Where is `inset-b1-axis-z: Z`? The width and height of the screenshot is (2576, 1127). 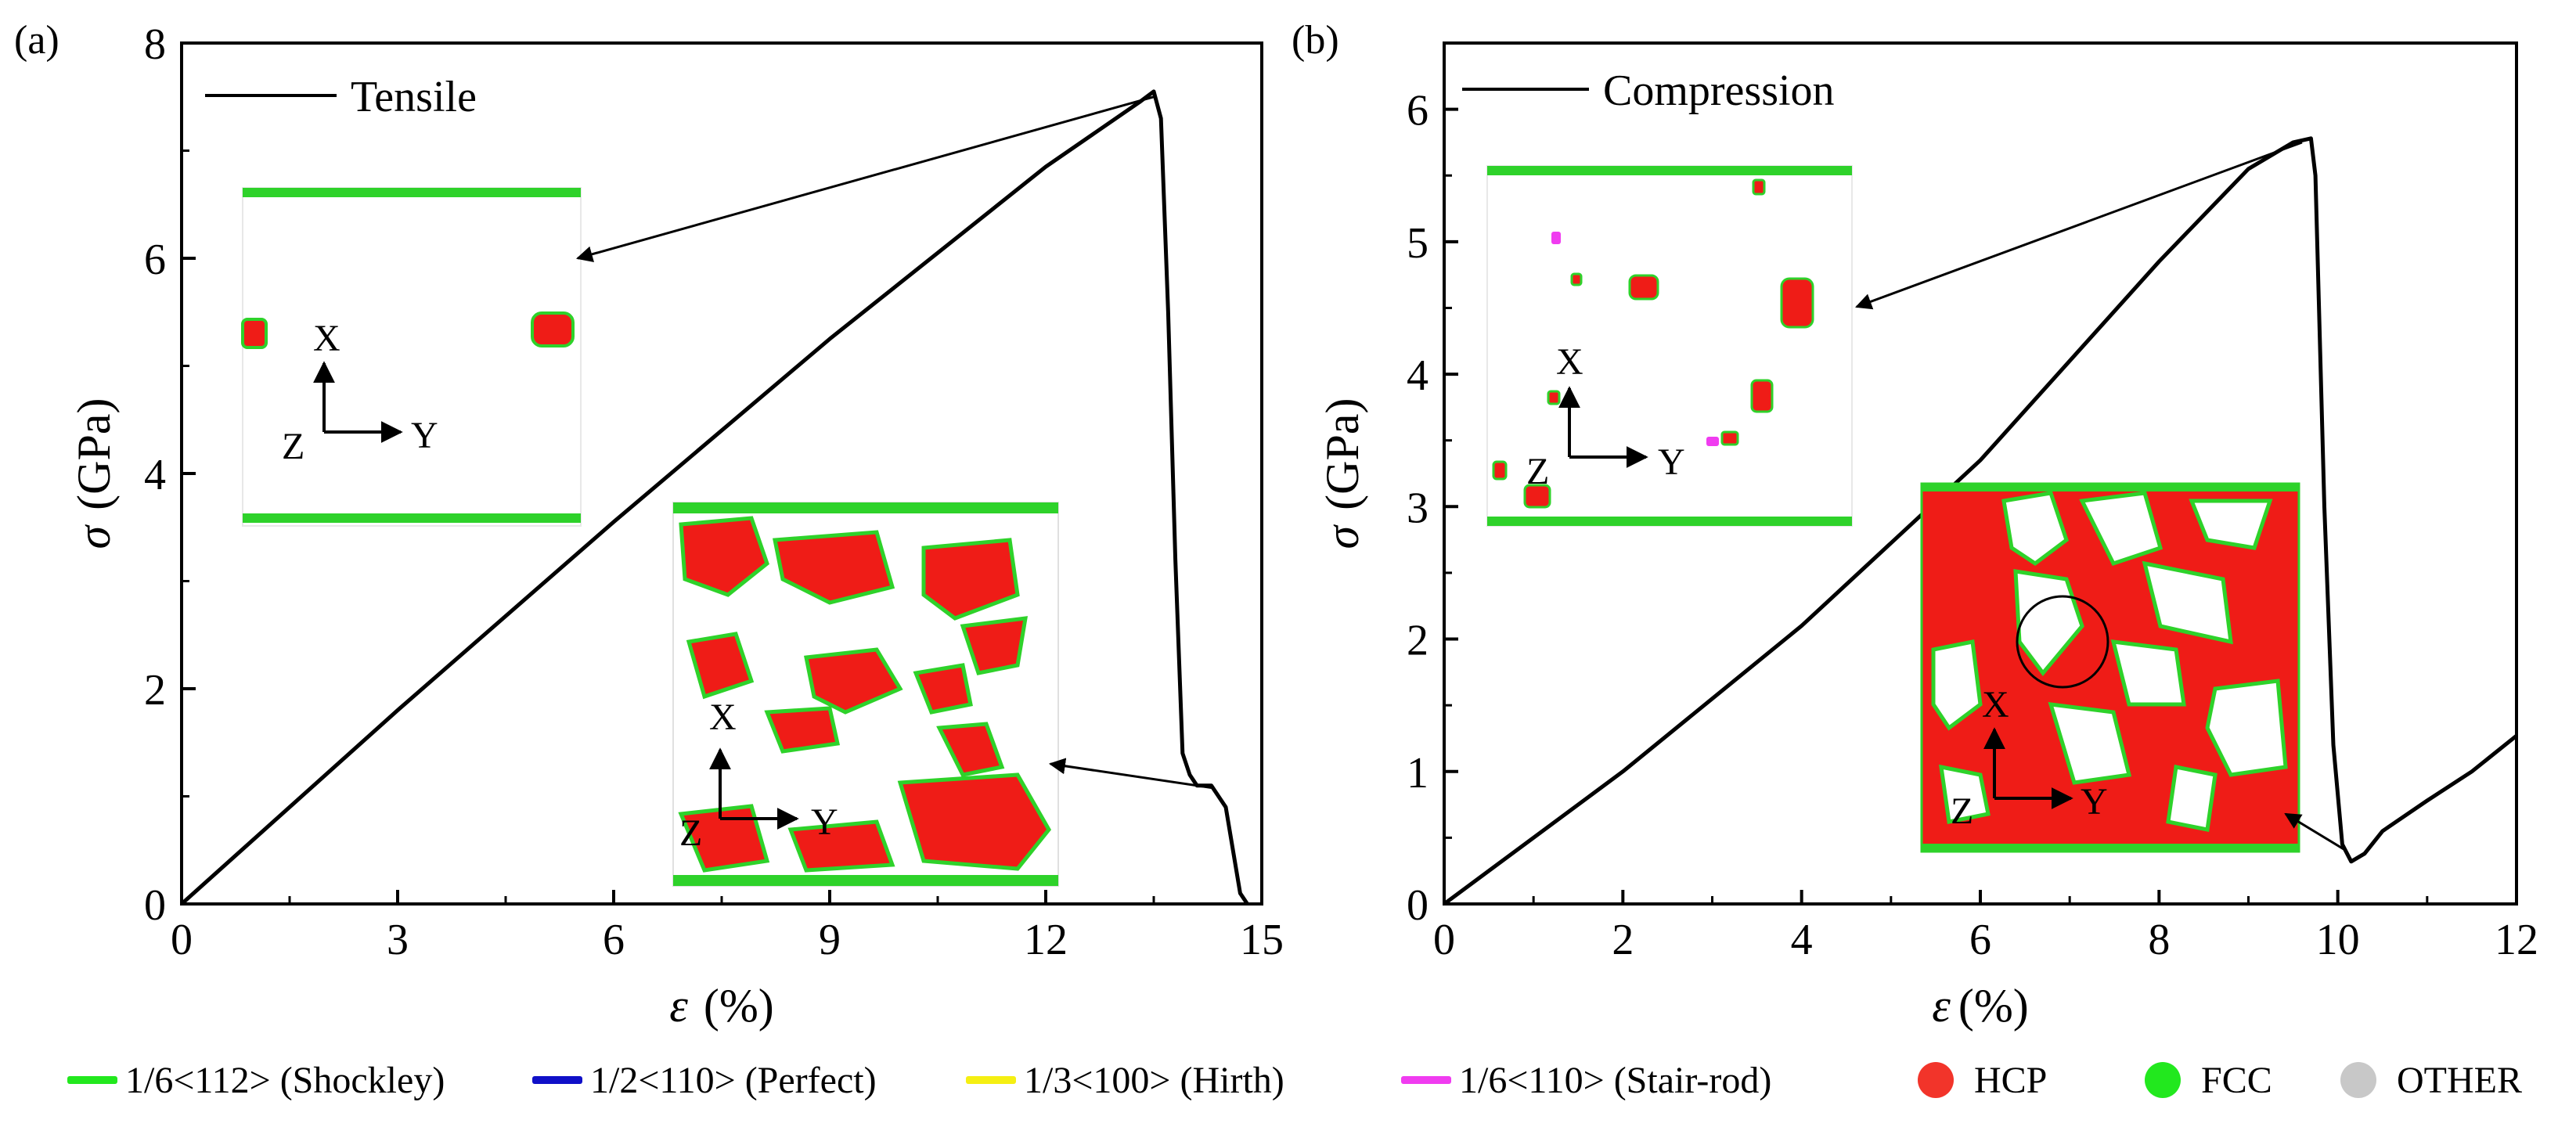
inset-b1-axis-z: Z is located at coordinates (1537, 471).